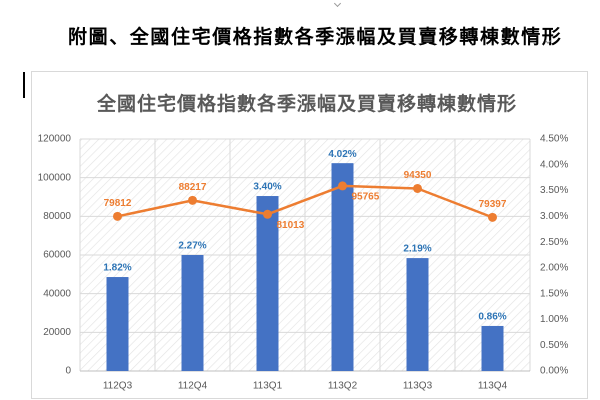 The image size is (600, 400). What do you see at coordinates (117, 268) in the screenshot?
I see `bar-data-label: 1.82%` at bounding box center [117, 268].